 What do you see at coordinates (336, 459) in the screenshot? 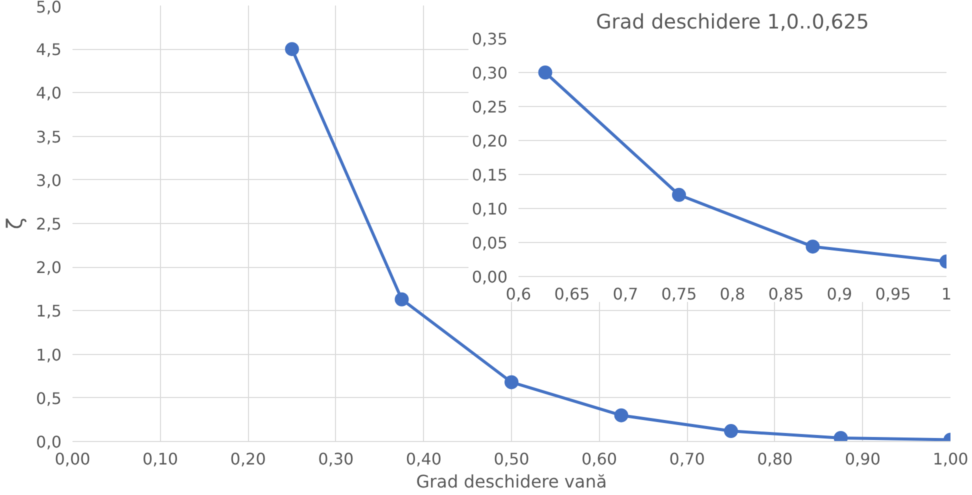
I see `x-tick-label: 0,30` at bounding box center [336, 459].